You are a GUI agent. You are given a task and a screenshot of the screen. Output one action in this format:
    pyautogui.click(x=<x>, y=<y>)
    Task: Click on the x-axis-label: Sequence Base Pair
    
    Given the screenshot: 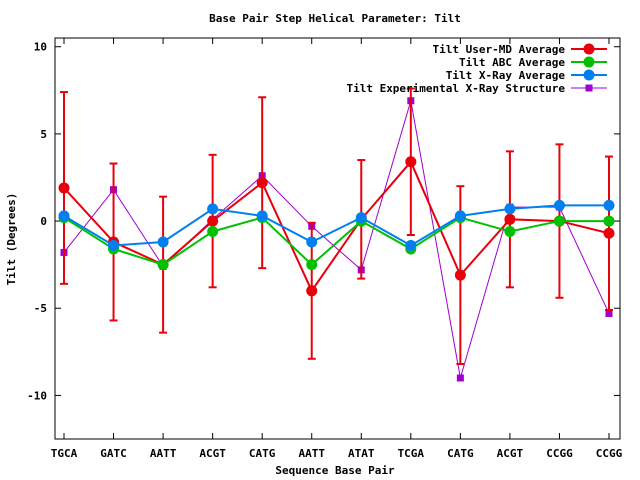 What is the action you would take?
    pyautogui.click(x=335, y=470)
    